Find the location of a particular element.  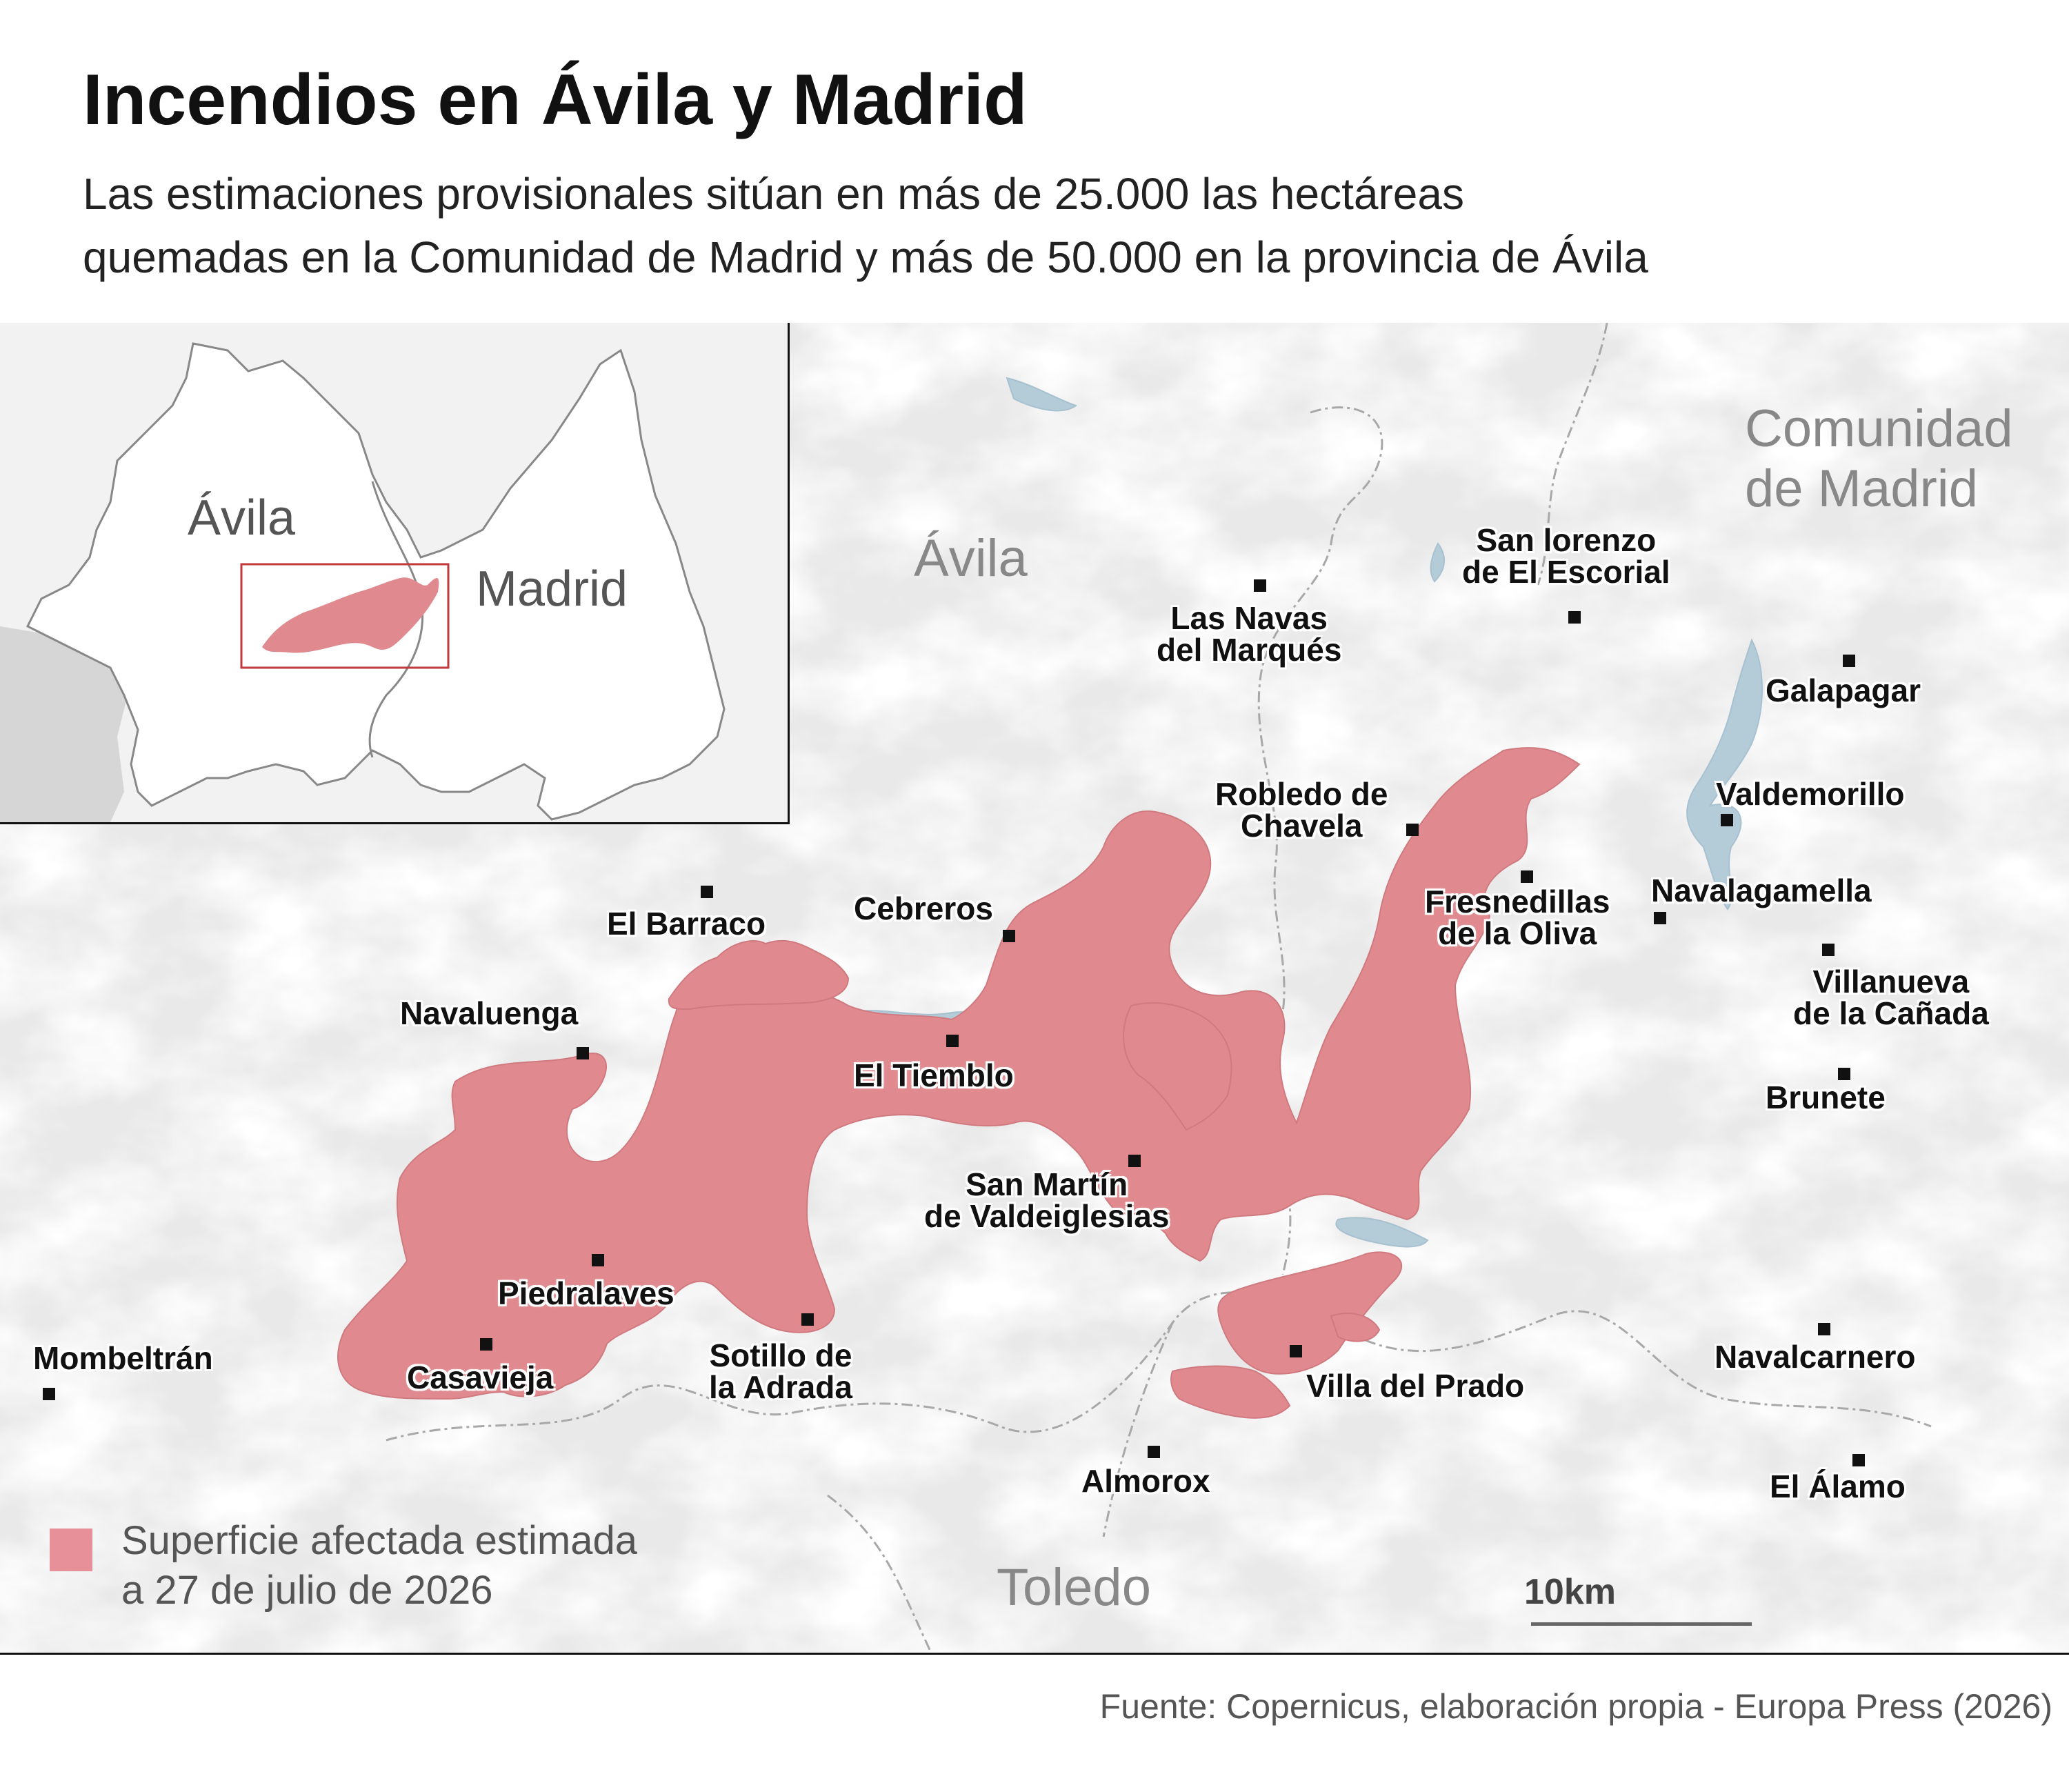

town-marker-san-martin is located at coordinates (1134, 1161).